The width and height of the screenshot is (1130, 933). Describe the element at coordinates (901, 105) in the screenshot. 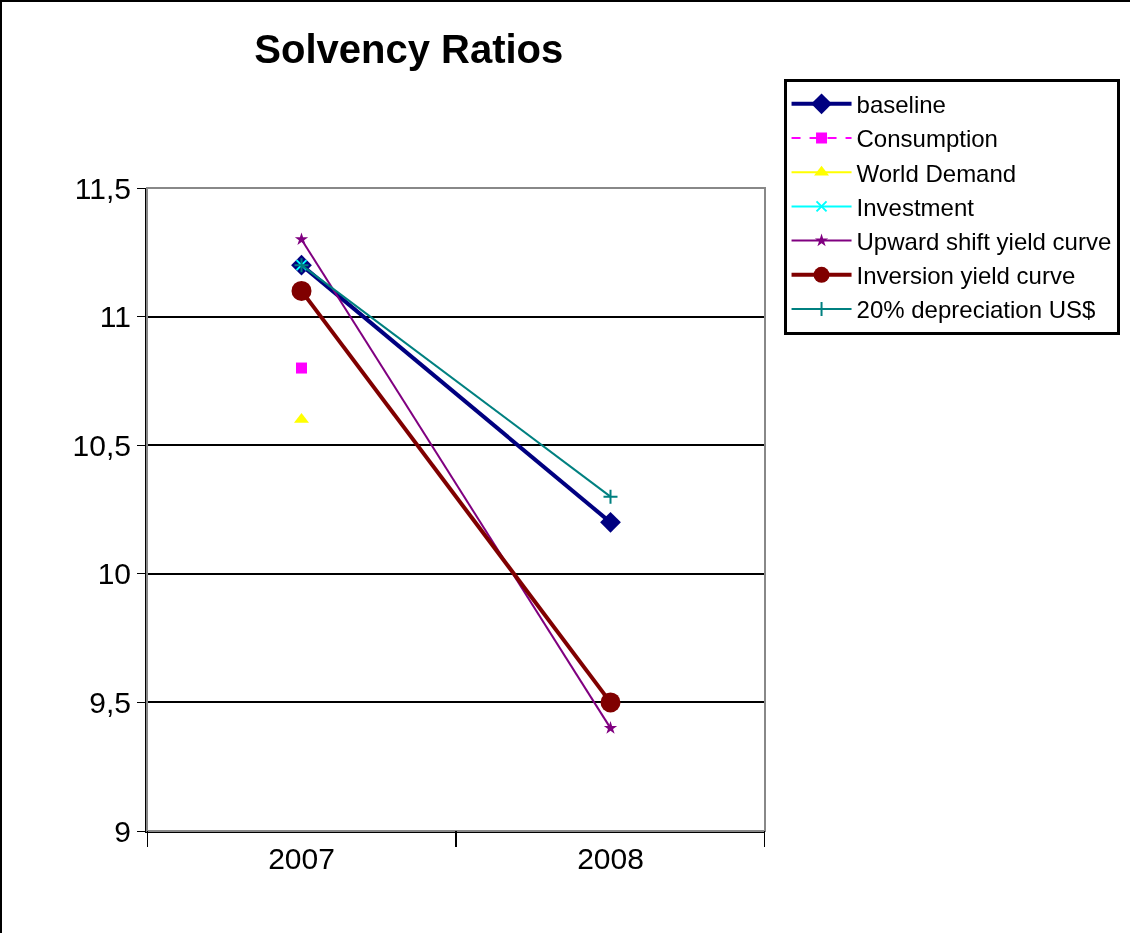

I see `legend-label: baseline` at that location.